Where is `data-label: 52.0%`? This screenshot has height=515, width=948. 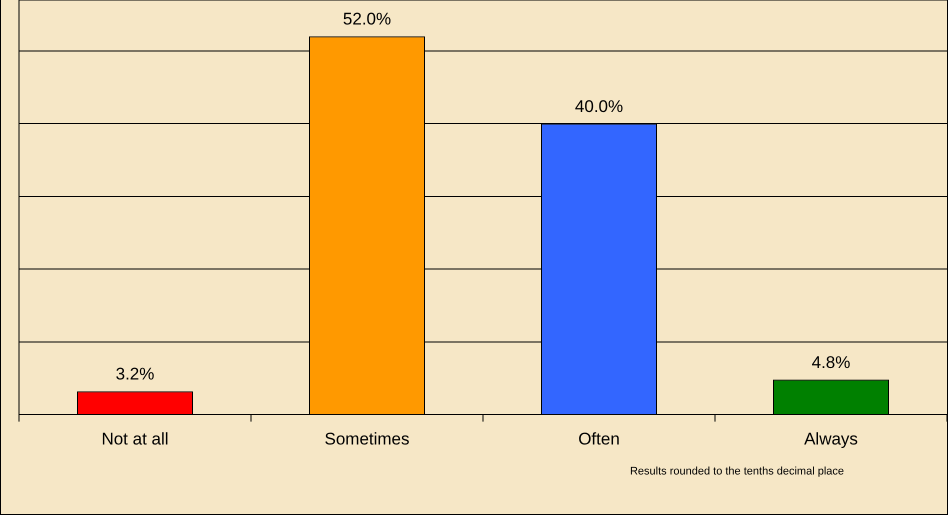
data-label: 52.0% is located at coordinates (367, 19).